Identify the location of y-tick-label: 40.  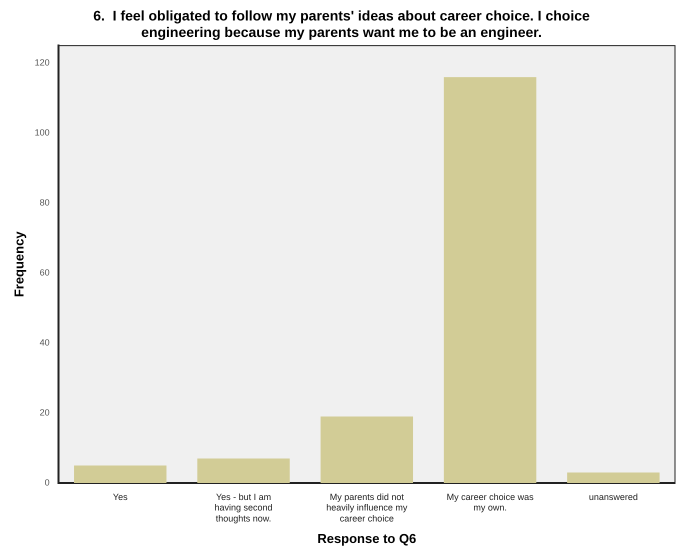
(45, 343).